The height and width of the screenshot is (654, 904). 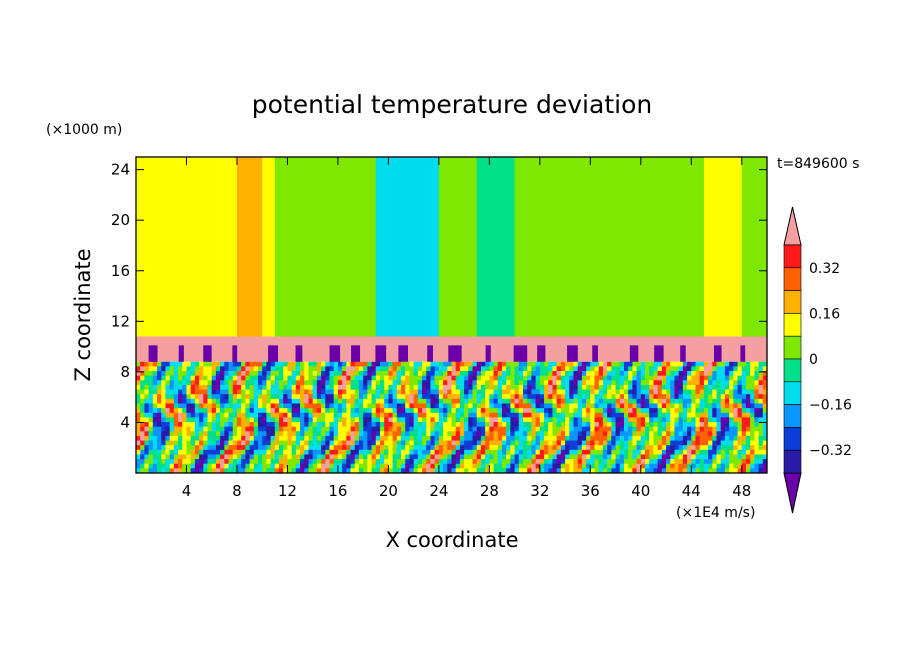 What do you see at coordinates (792, 226) in the screenshot?
I see `colorbar-extend-high` at bounding box center [792, 226].